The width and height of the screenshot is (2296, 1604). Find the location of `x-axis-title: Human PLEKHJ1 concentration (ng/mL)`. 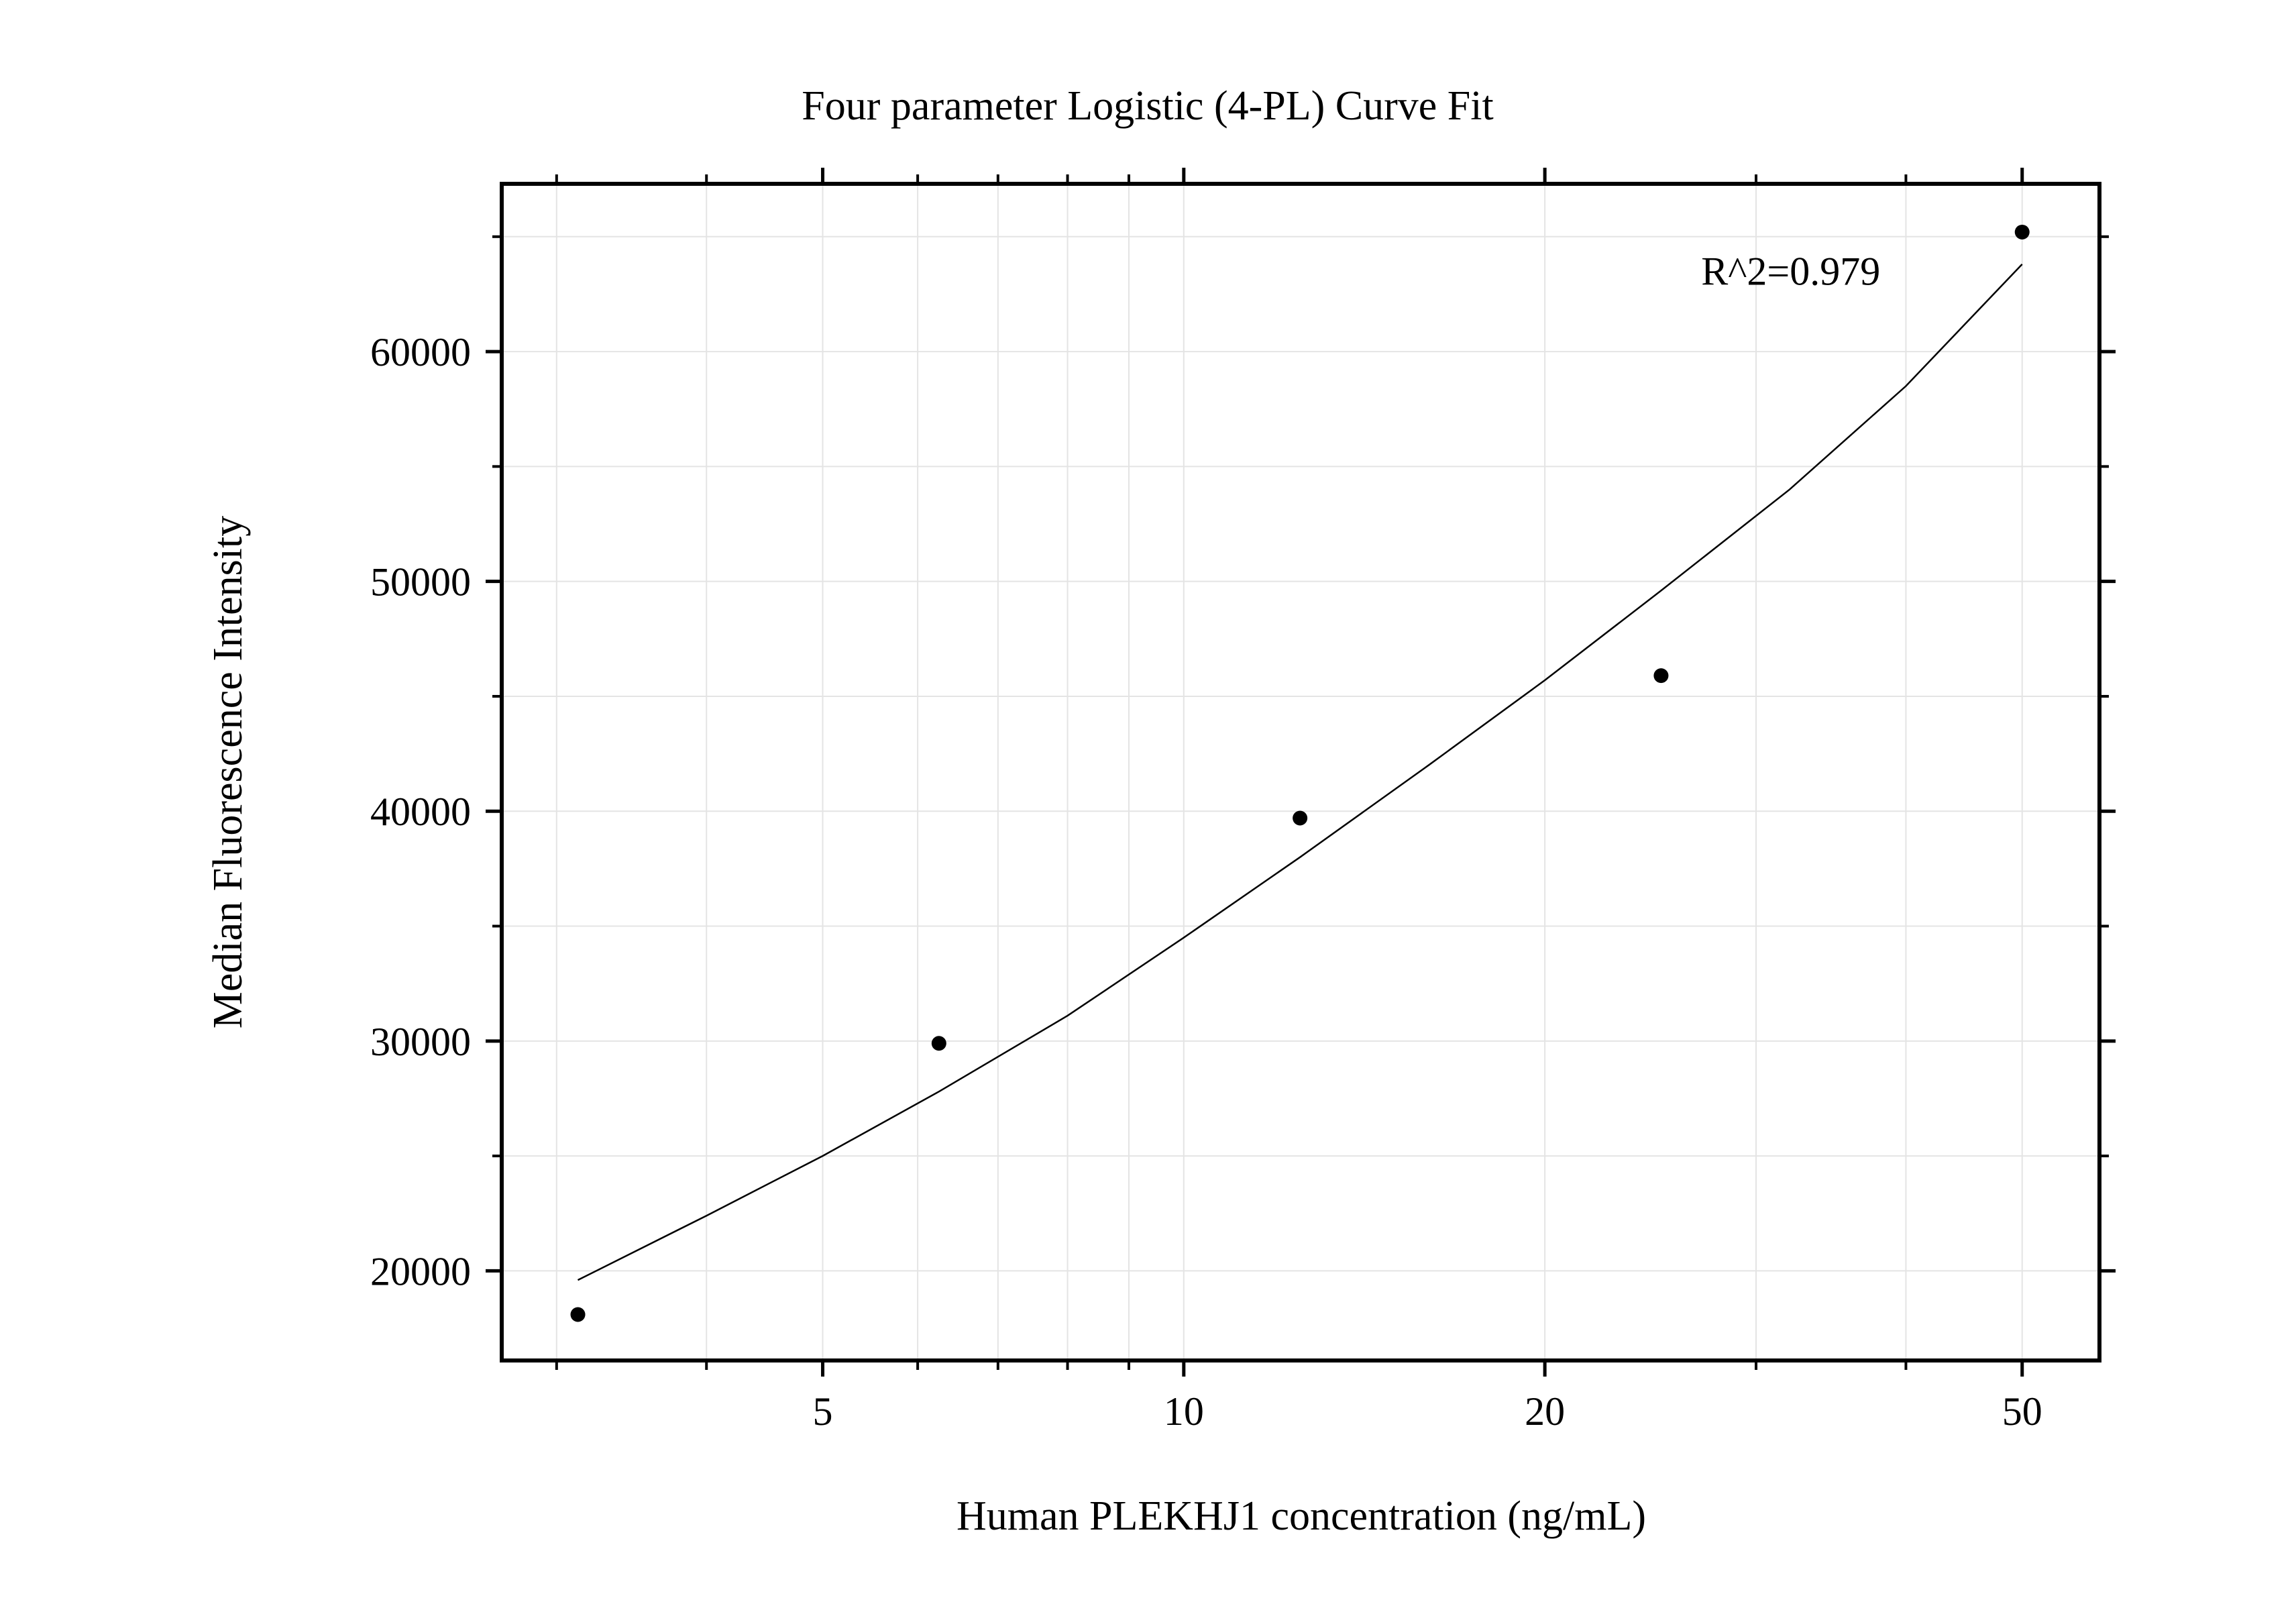

x-axis-title: Human PLEKHJ1 concentration (ng/mL) is located at coordinates (1301, 1516).